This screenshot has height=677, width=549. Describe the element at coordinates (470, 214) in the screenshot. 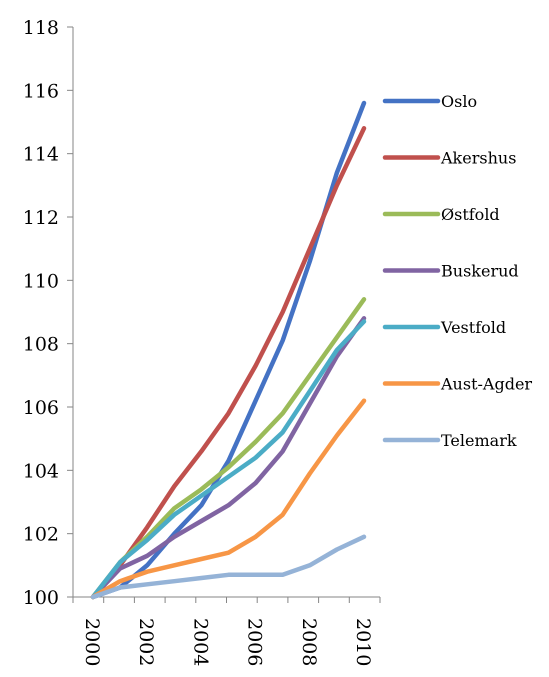

I see `legend-label: Østfold` at that location.